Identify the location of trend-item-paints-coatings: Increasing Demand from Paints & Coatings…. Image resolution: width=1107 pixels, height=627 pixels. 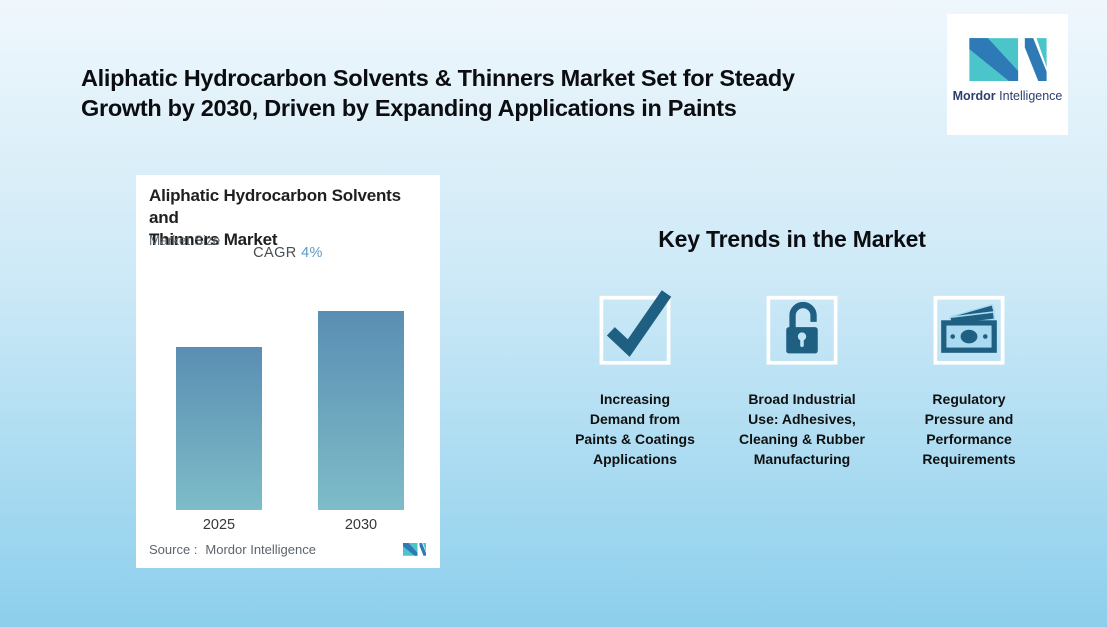
(635, 376).